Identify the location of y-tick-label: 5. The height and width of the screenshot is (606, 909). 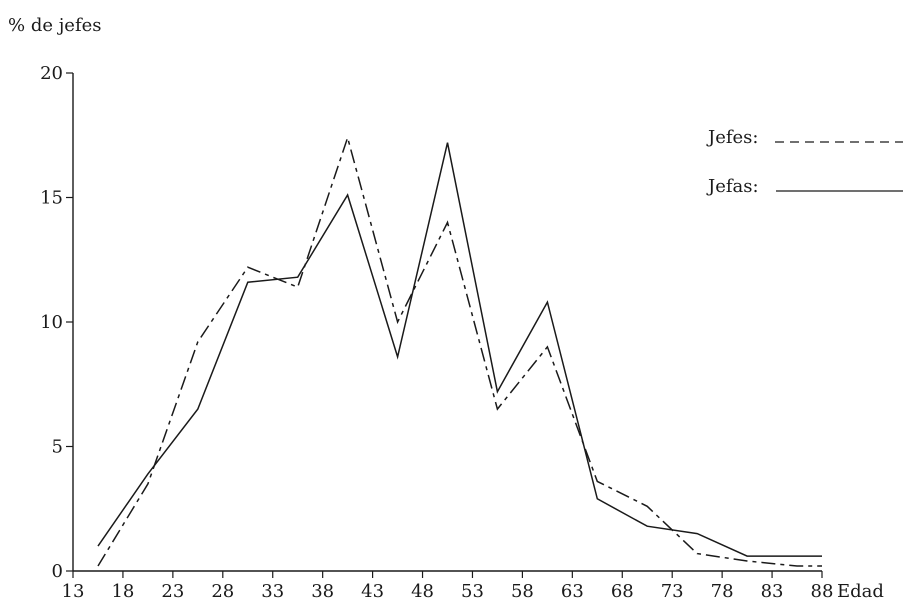
(57, 447).